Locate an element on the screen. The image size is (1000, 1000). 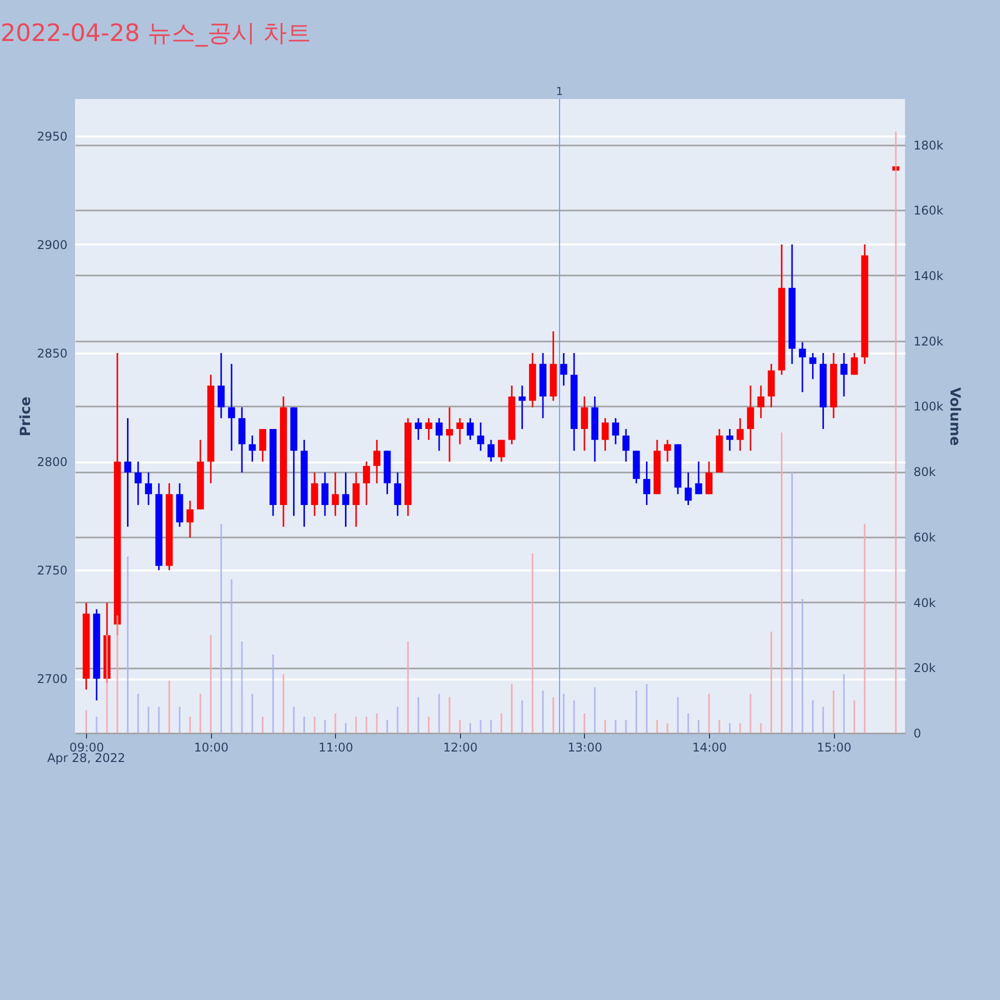
y-tick-label: 2800 is located at coordinates (52, 462).